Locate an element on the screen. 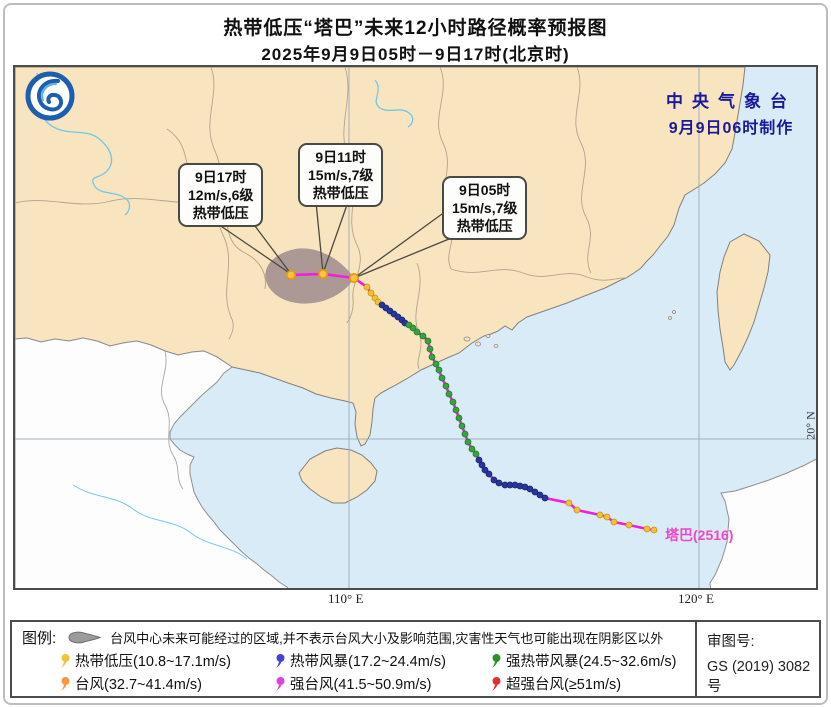  legend-item-ts: 热带风暴(17.2~24.4m/s) is located at coordinates (383, 660).